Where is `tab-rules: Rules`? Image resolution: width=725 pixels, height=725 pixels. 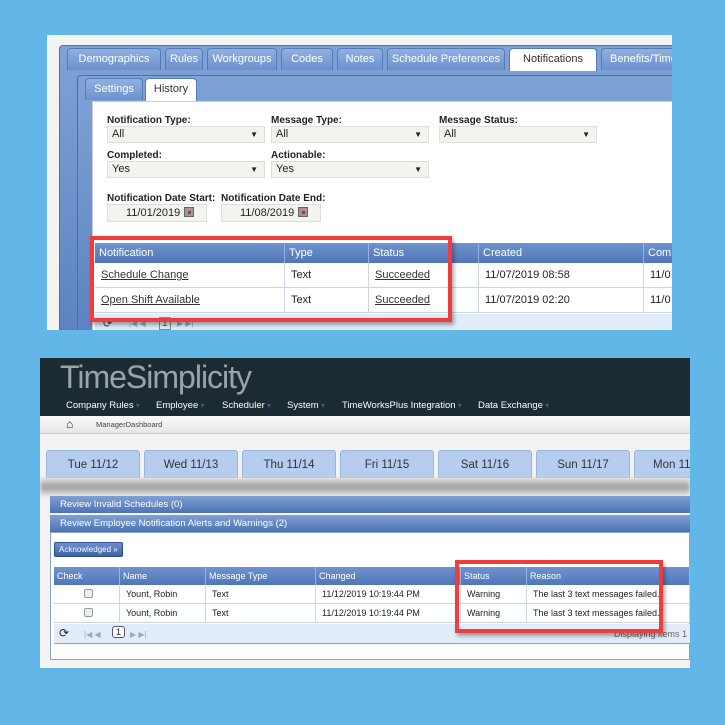
tab-rules: Rules is located at coordinates (184, 59).